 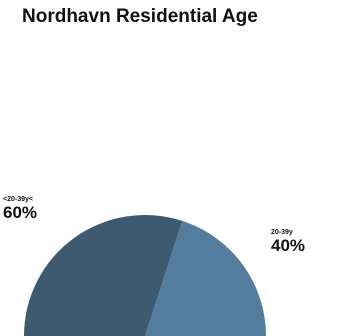 What do you see at coordinates (140, 16) in the screenshot?
I see `chart-title: Nordhavn Residential Age` at bounding box center [140, 16].